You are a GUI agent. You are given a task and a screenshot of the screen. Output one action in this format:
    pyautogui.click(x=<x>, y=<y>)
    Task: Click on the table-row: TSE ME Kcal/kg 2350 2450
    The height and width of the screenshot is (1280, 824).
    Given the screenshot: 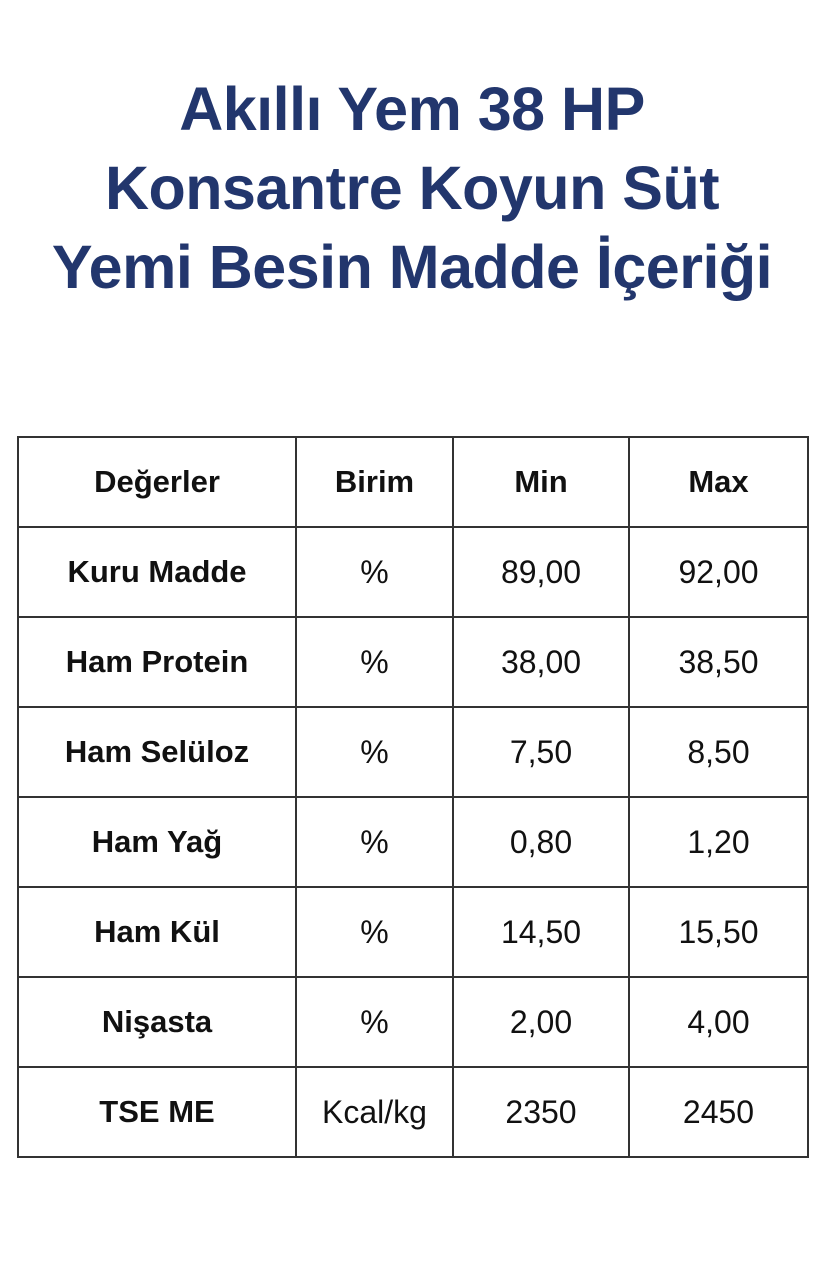 What is the action you would take?
    pyautogui.click(x=413, y=1112)
    